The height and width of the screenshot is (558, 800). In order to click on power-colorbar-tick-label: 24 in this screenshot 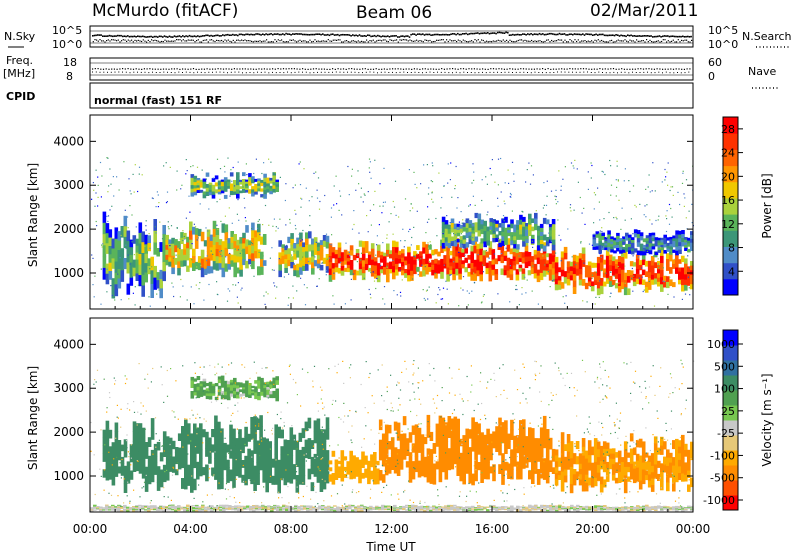, I will do `click(728, 153)`.